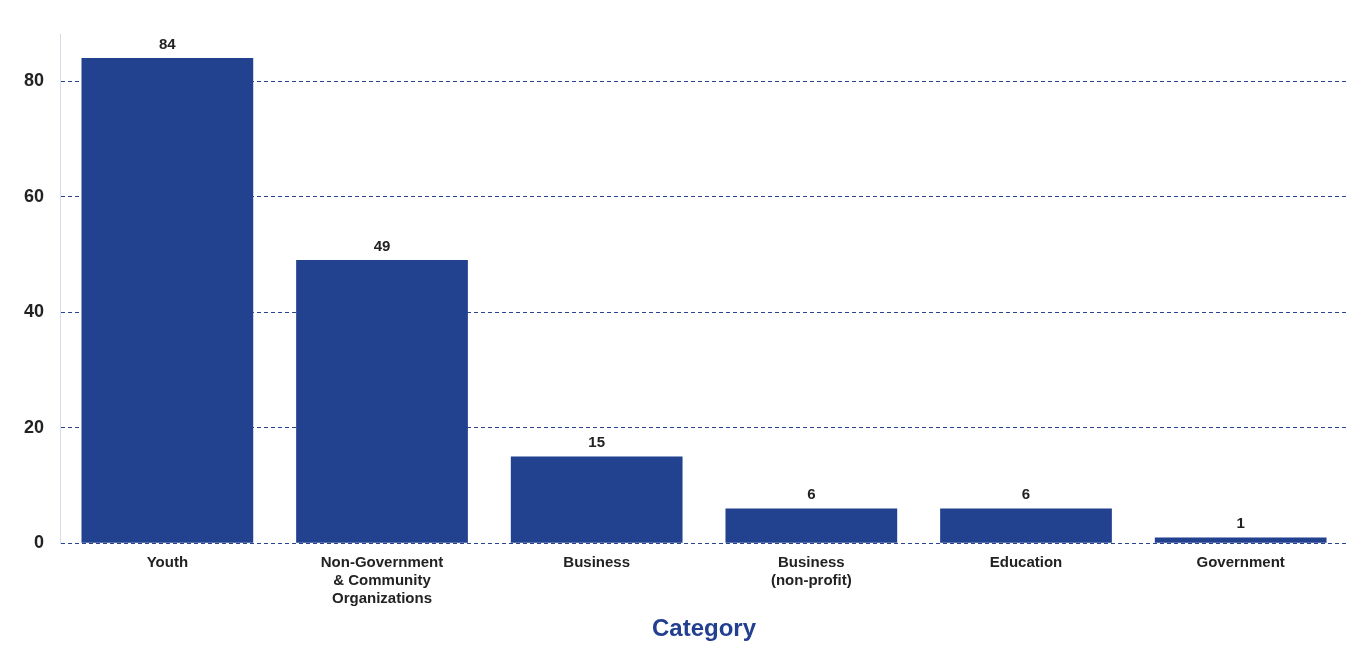 The height and width of the screenshot is (656, 1366). What do you see at coordinates (704, 628) in the screenshot?
I see `x-axis-title: Category` at bounding box center [704, 628].